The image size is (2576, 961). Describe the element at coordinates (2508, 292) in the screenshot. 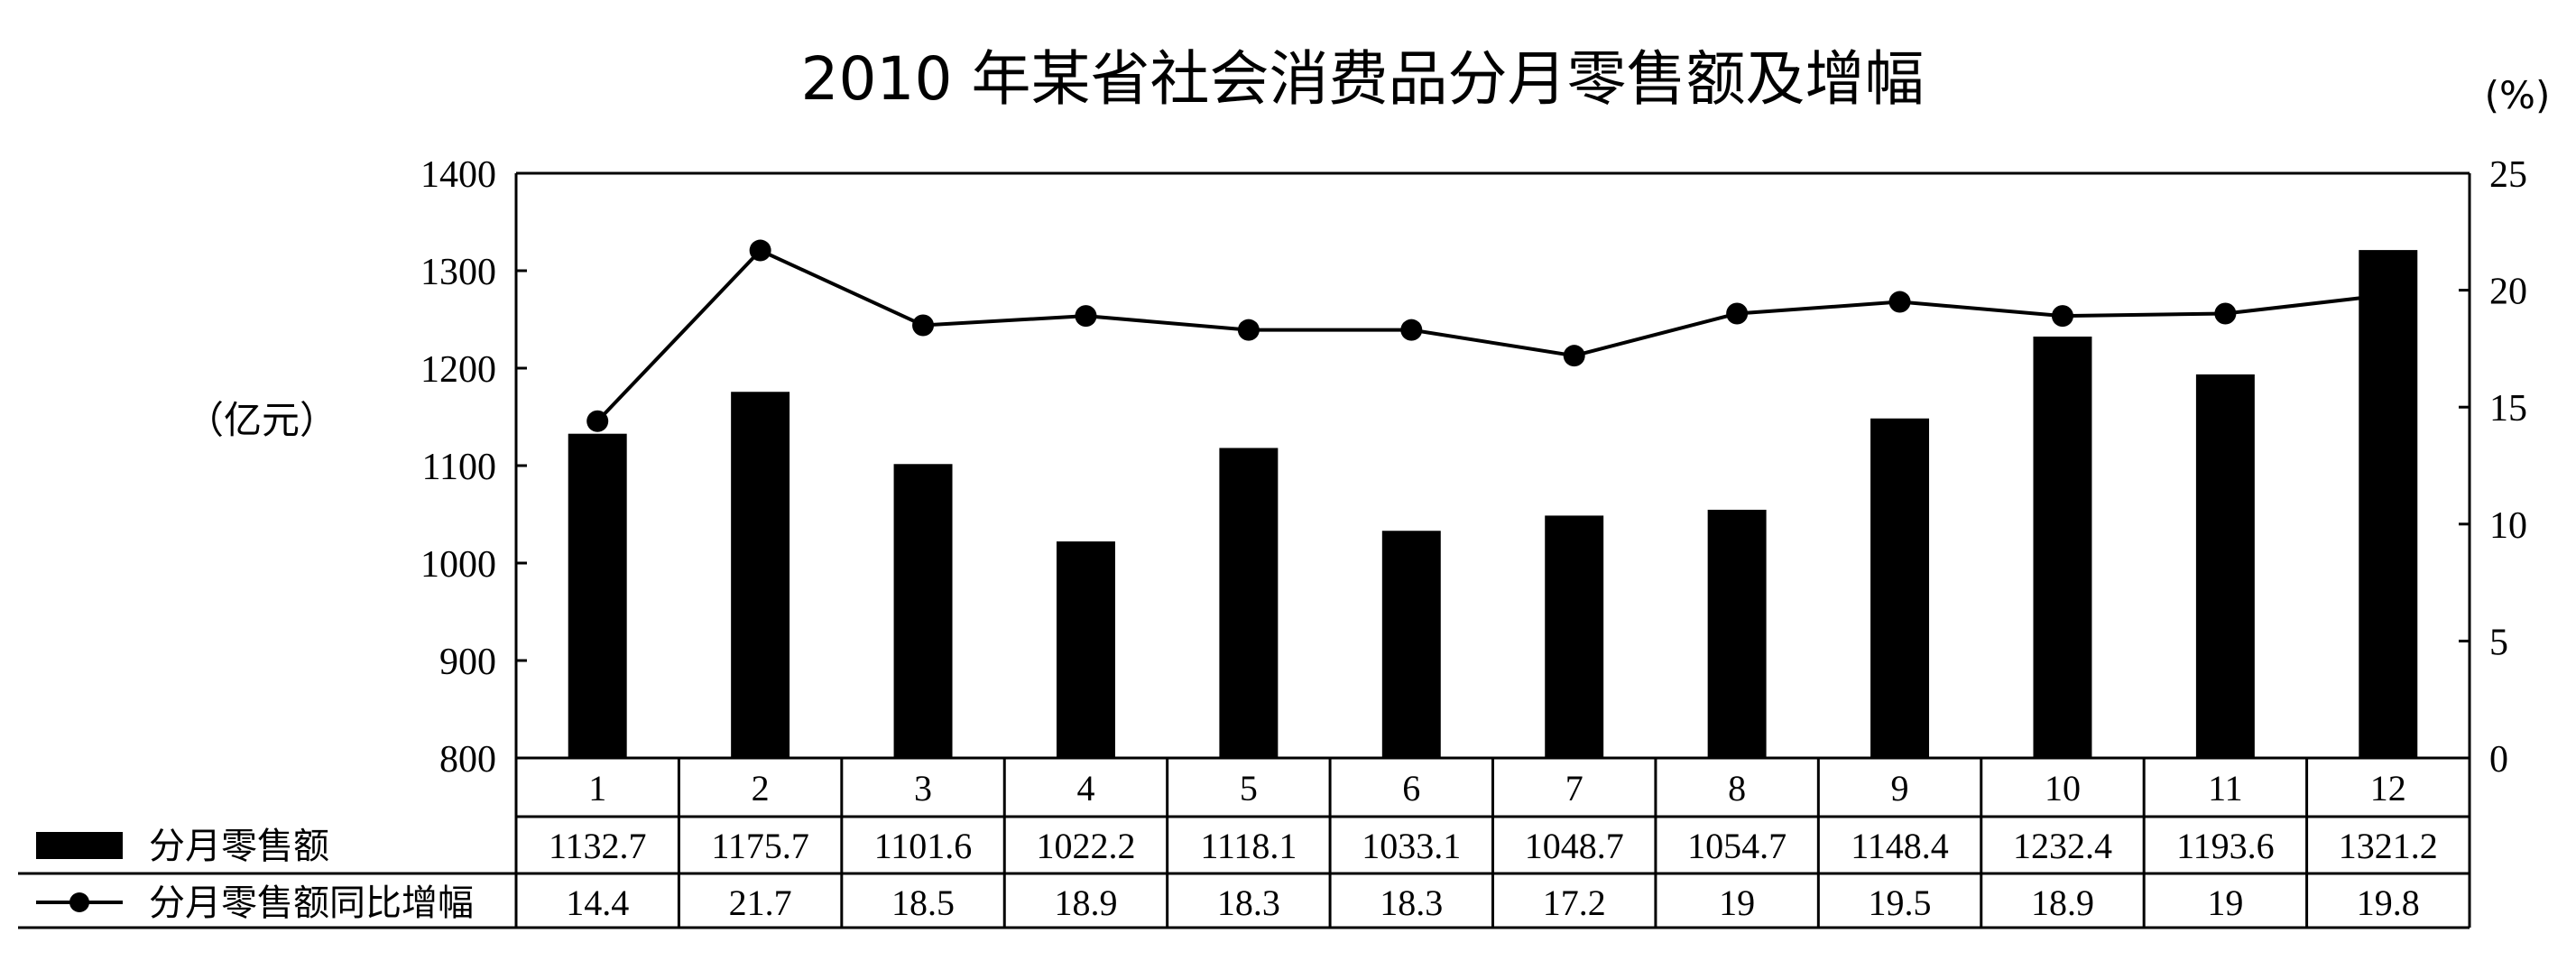

I see `right-axis-tick-label: 20` at that location.